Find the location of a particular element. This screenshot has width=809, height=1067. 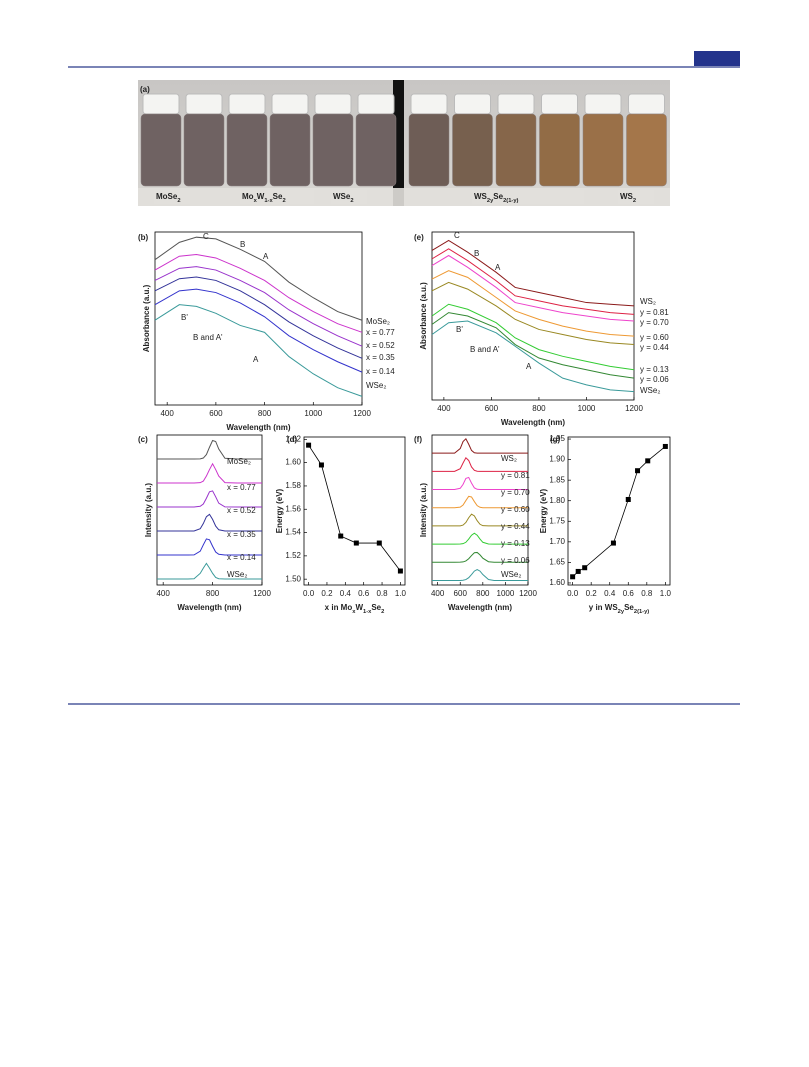

photo-caption-part: Mo is located at coordinates (248, 196).